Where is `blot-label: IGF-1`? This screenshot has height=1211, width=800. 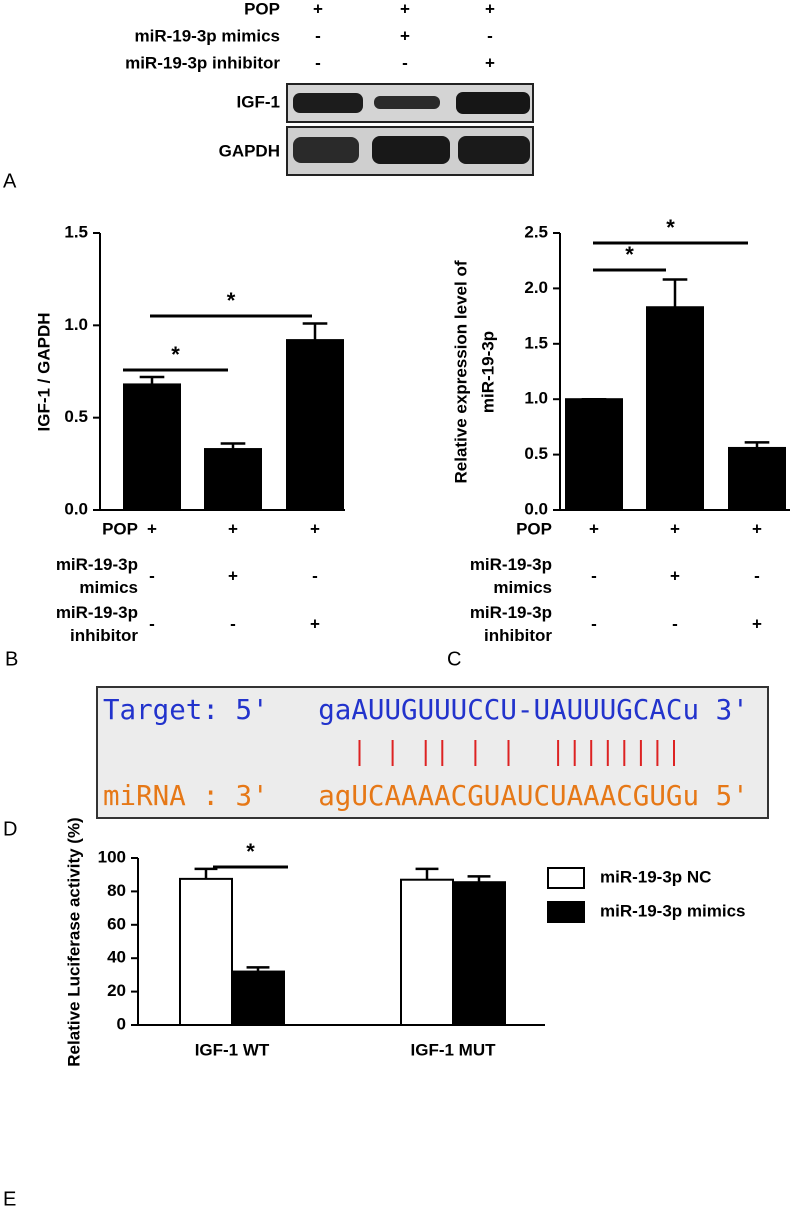 blot-label: IGF-1 is located at coordinates (258, 101).